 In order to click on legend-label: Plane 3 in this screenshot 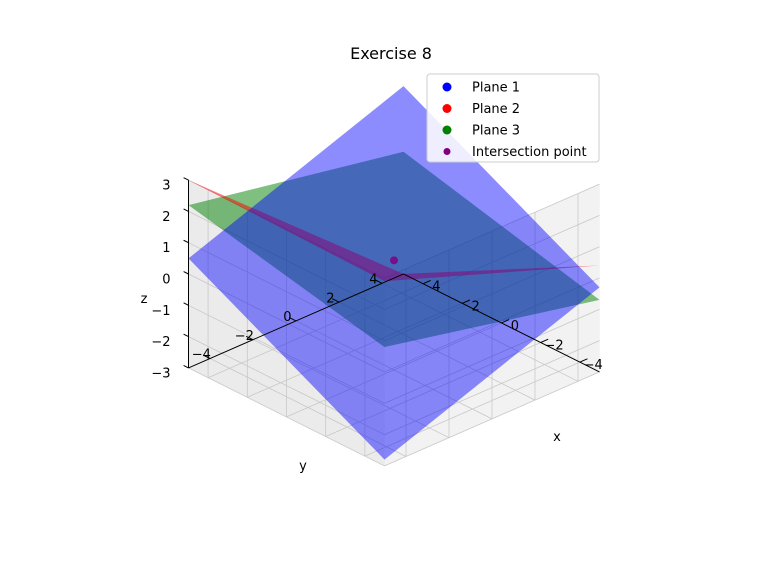, I will do `click(496, 131)`.